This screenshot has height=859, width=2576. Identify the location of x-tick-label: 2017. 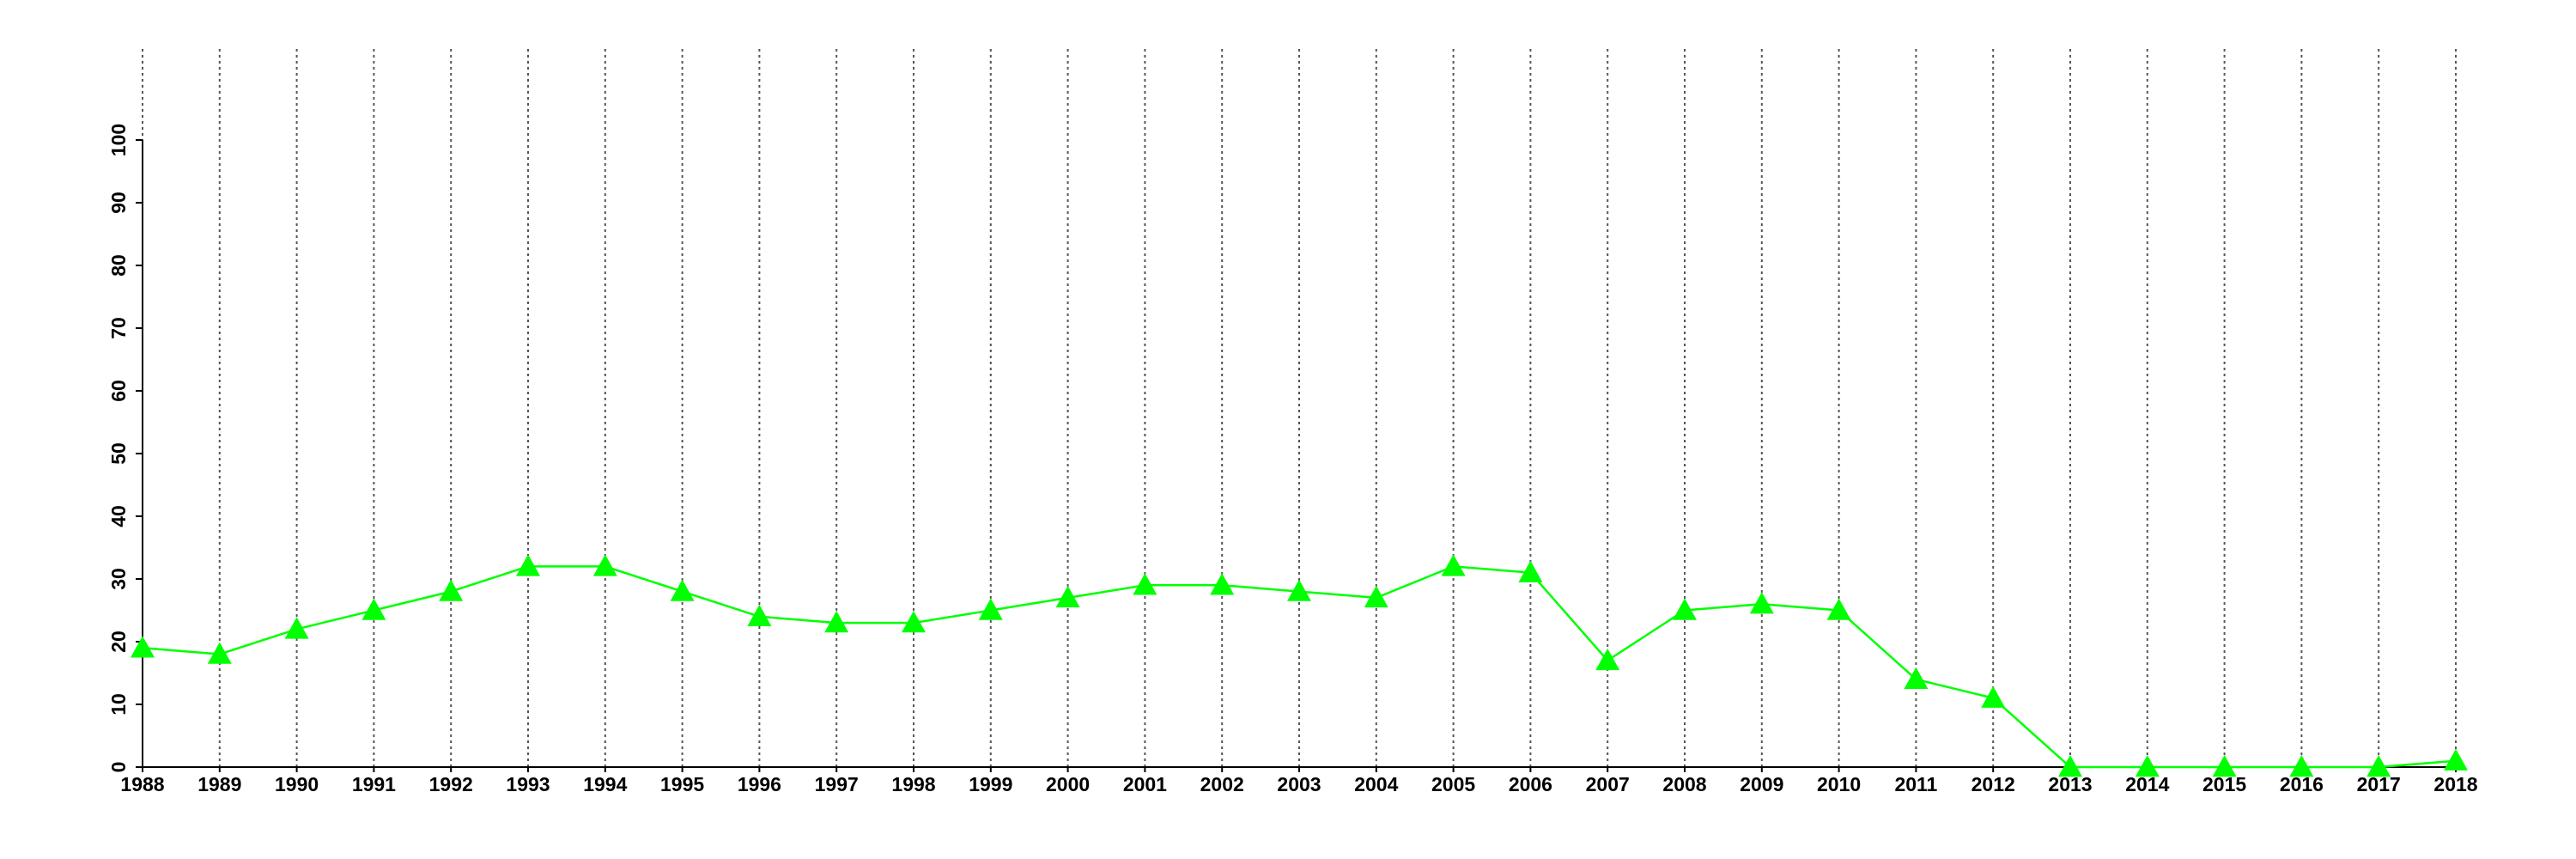
(2379, 784).